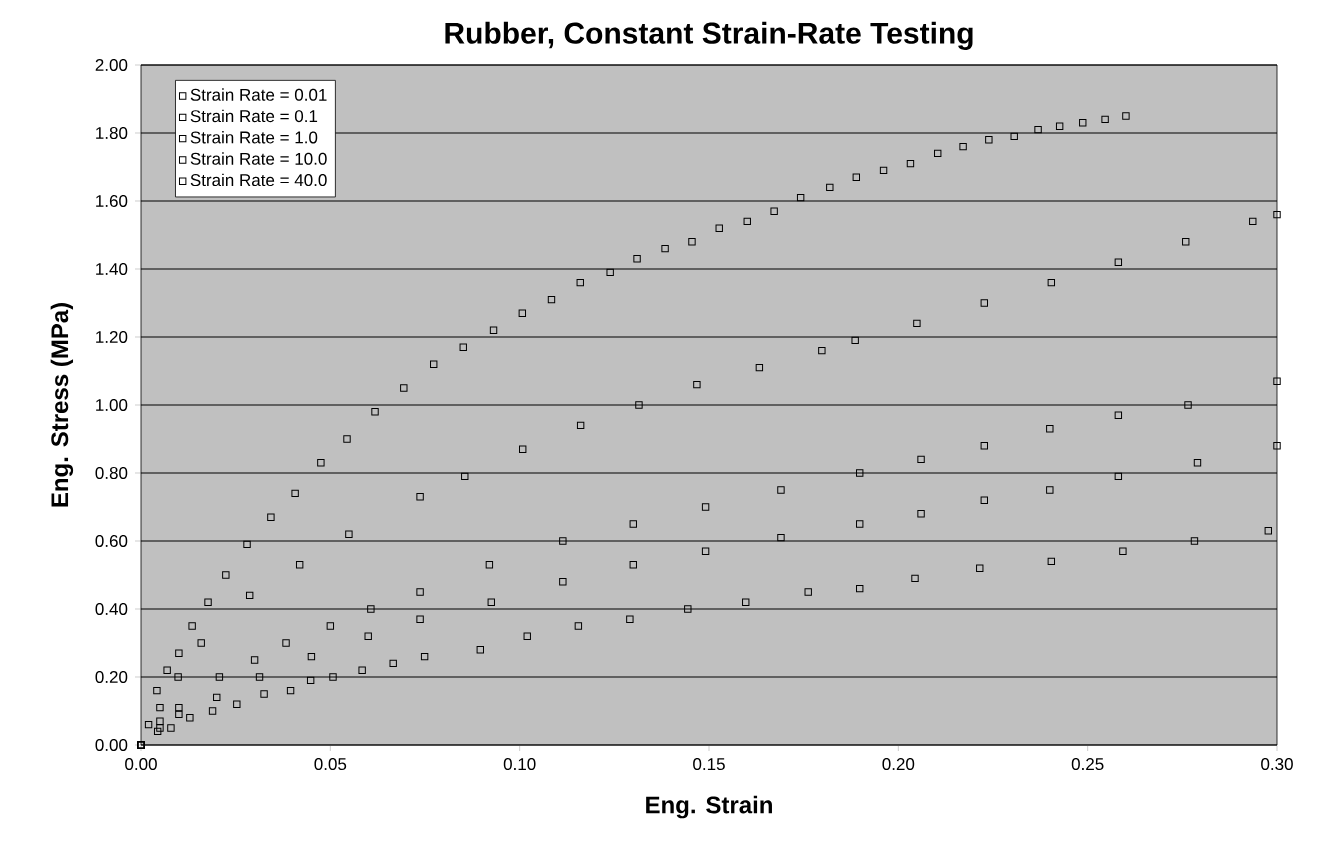  I want to click on y-tick-label: 1.00, so click(112, 405).